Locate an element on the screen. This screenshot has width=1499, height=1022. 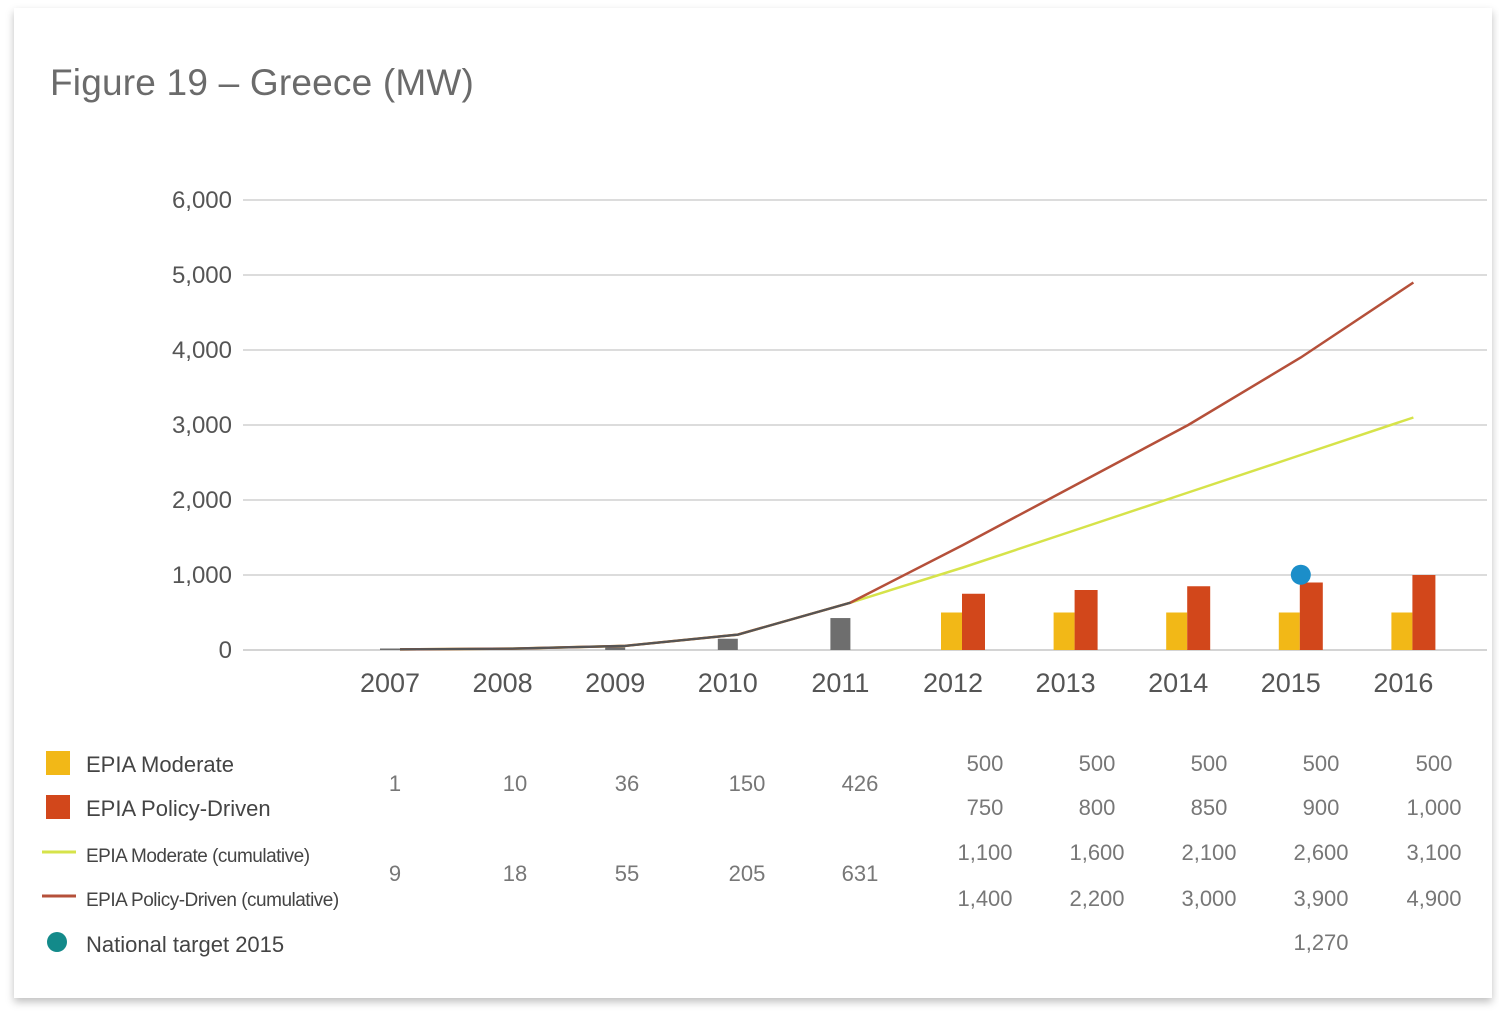
table-value-target: 1,270 is located at coordinates (1320, 942).